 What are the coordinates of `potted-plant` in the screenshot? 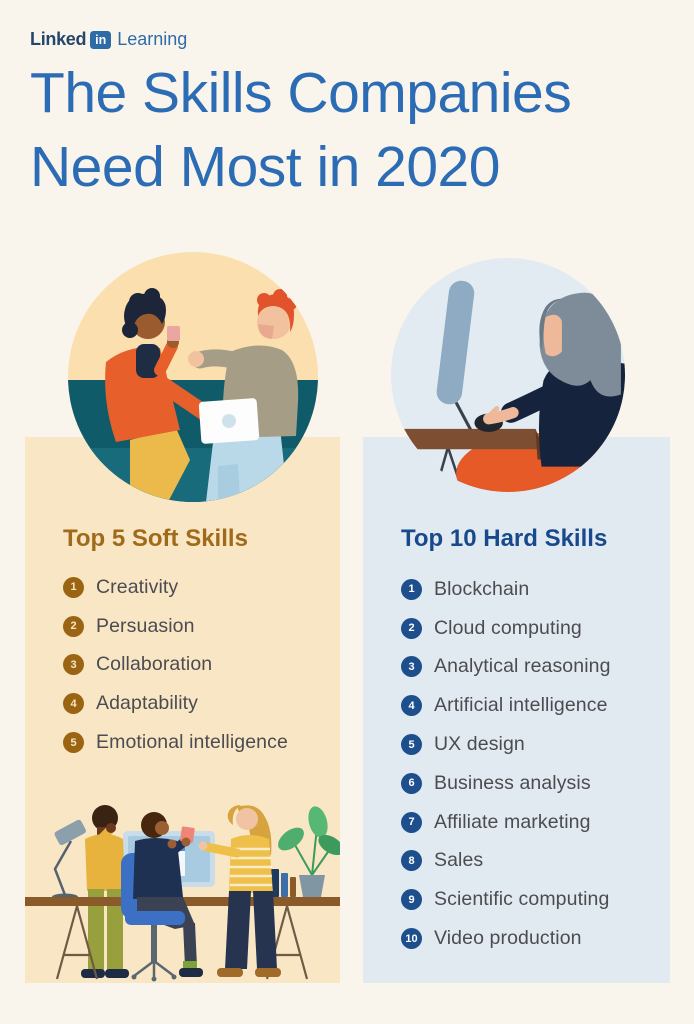 It's located at (309, 851).